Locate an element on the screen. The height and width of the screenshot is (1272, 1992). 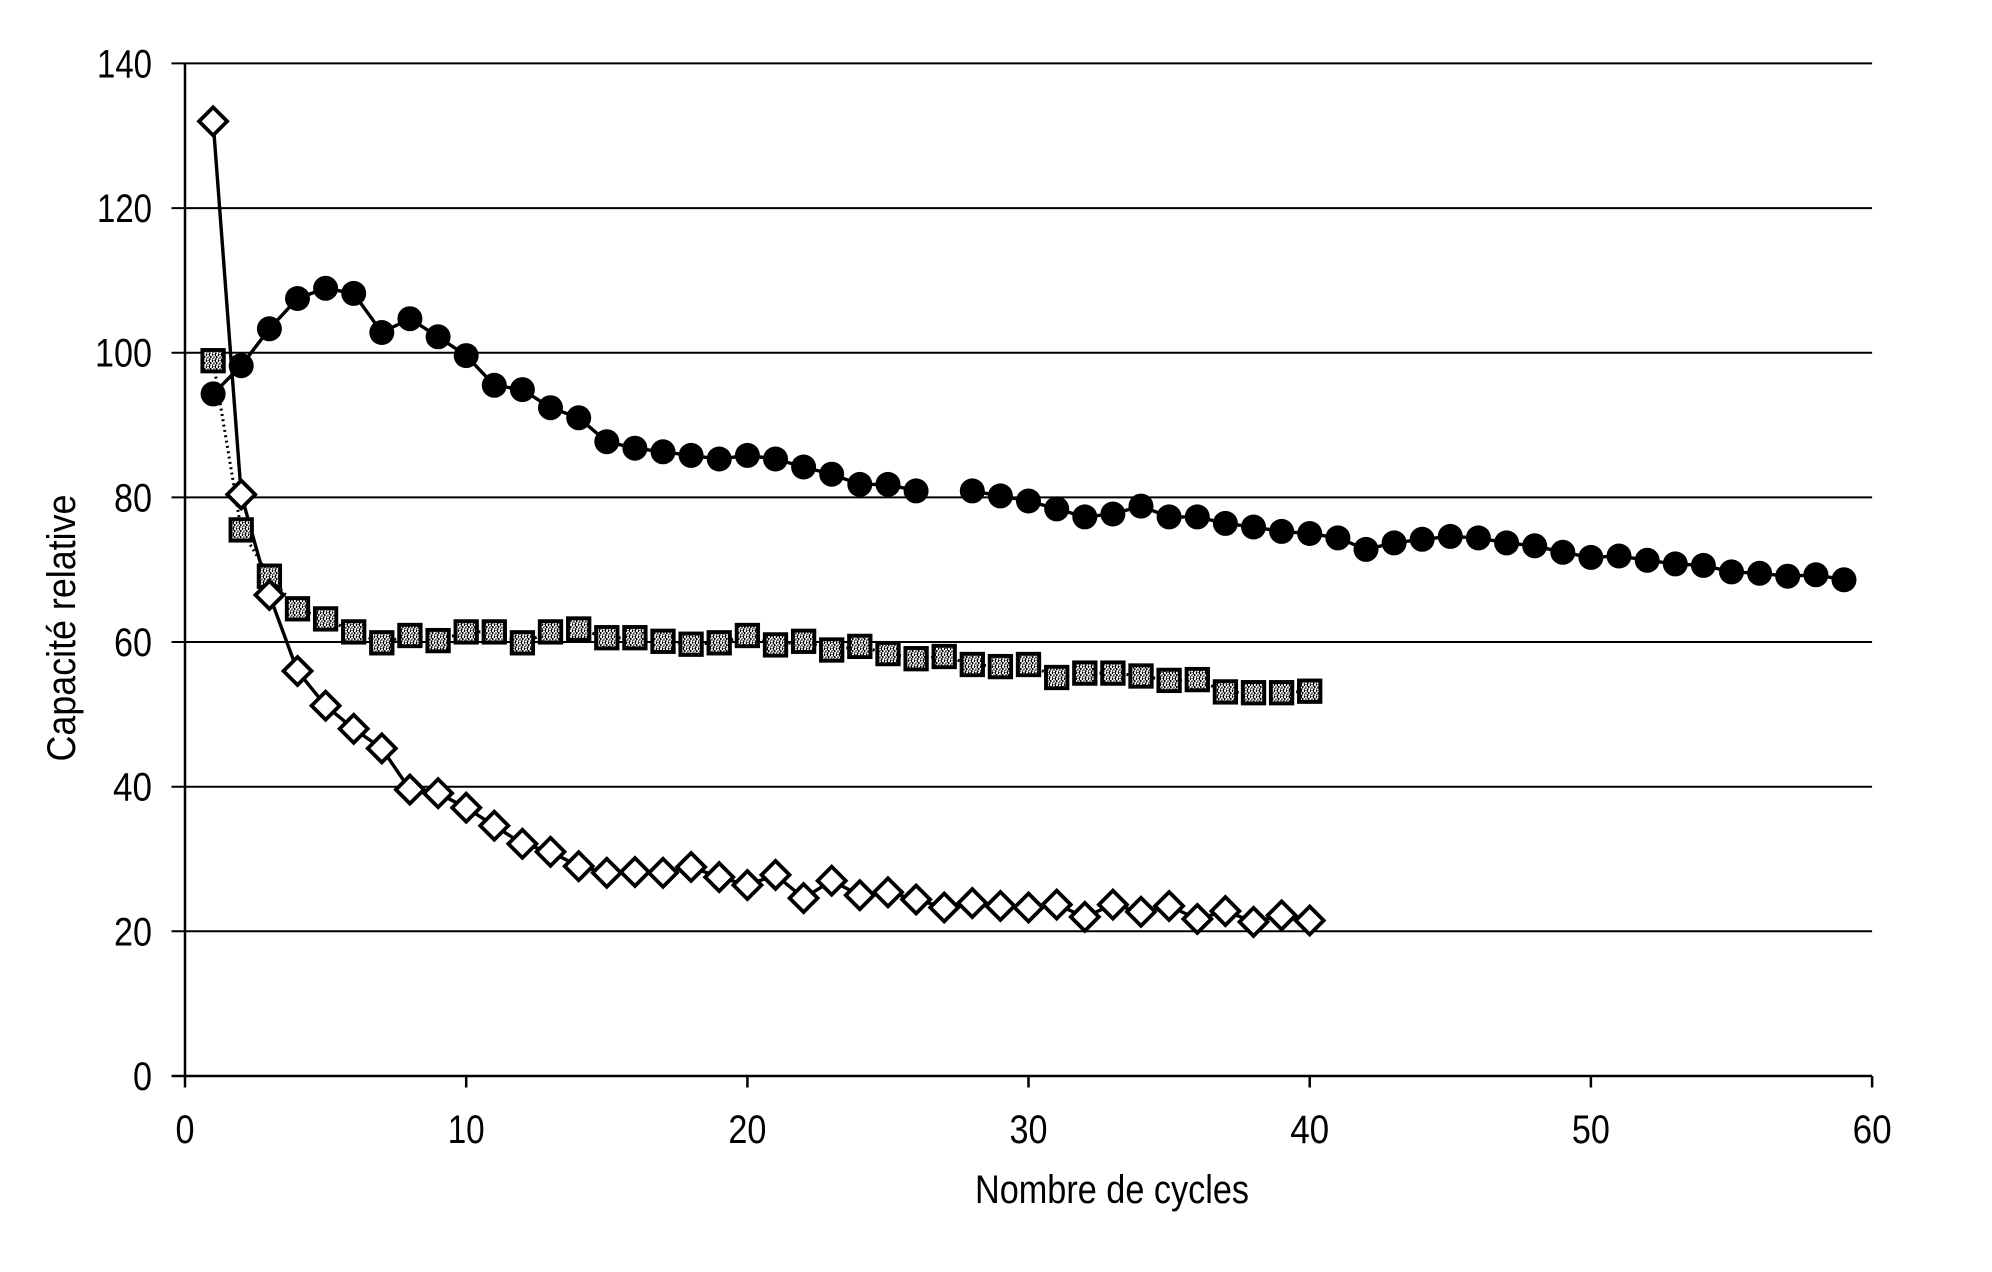
svg-text: 120 is located at coordinates (124, 209).